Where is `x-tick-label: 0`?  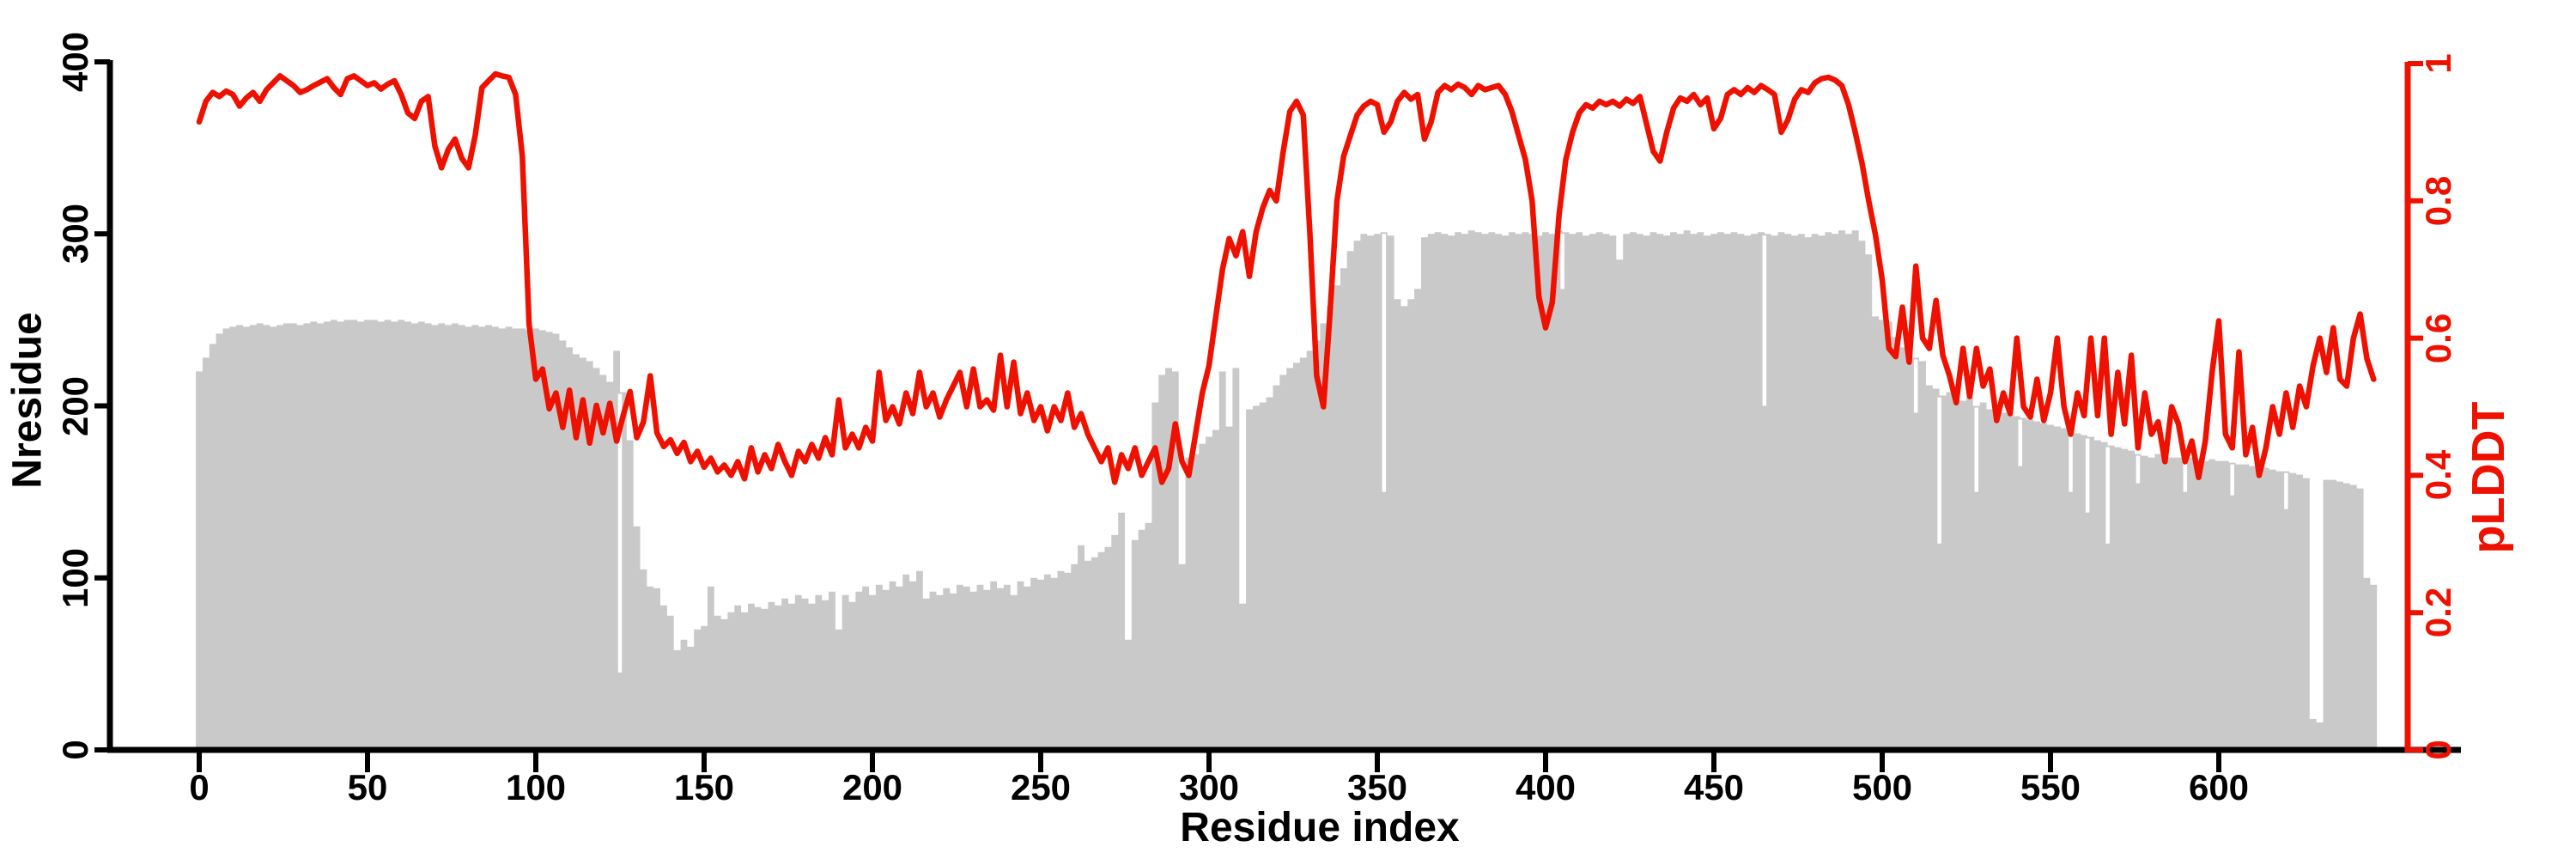
x-tick-label: 0 is located at coordinates (199, 787).